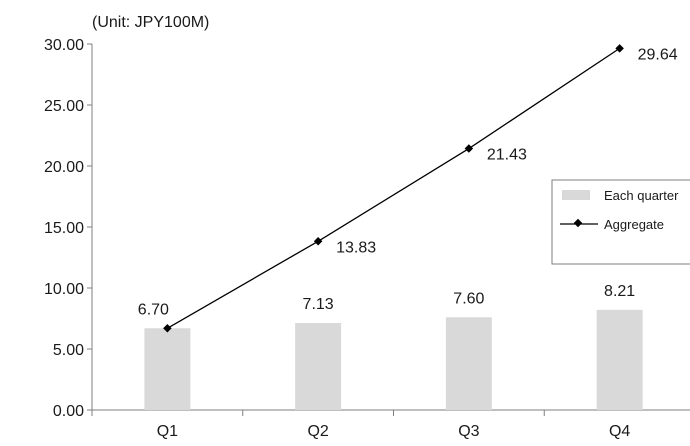 The image size is (690, 446). What do you see at coordinates (64, 45) in the screenshot?
I see `y-tick-label: 30.00` at bounding box center [64, 45].